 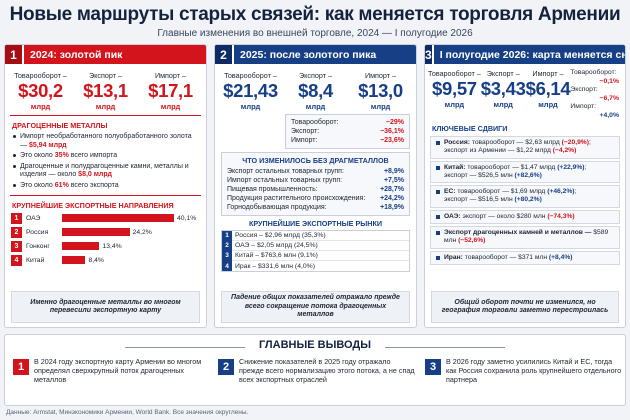 I want to click on change-row: Товарооборот: −29%, so click(x=347, y=122).